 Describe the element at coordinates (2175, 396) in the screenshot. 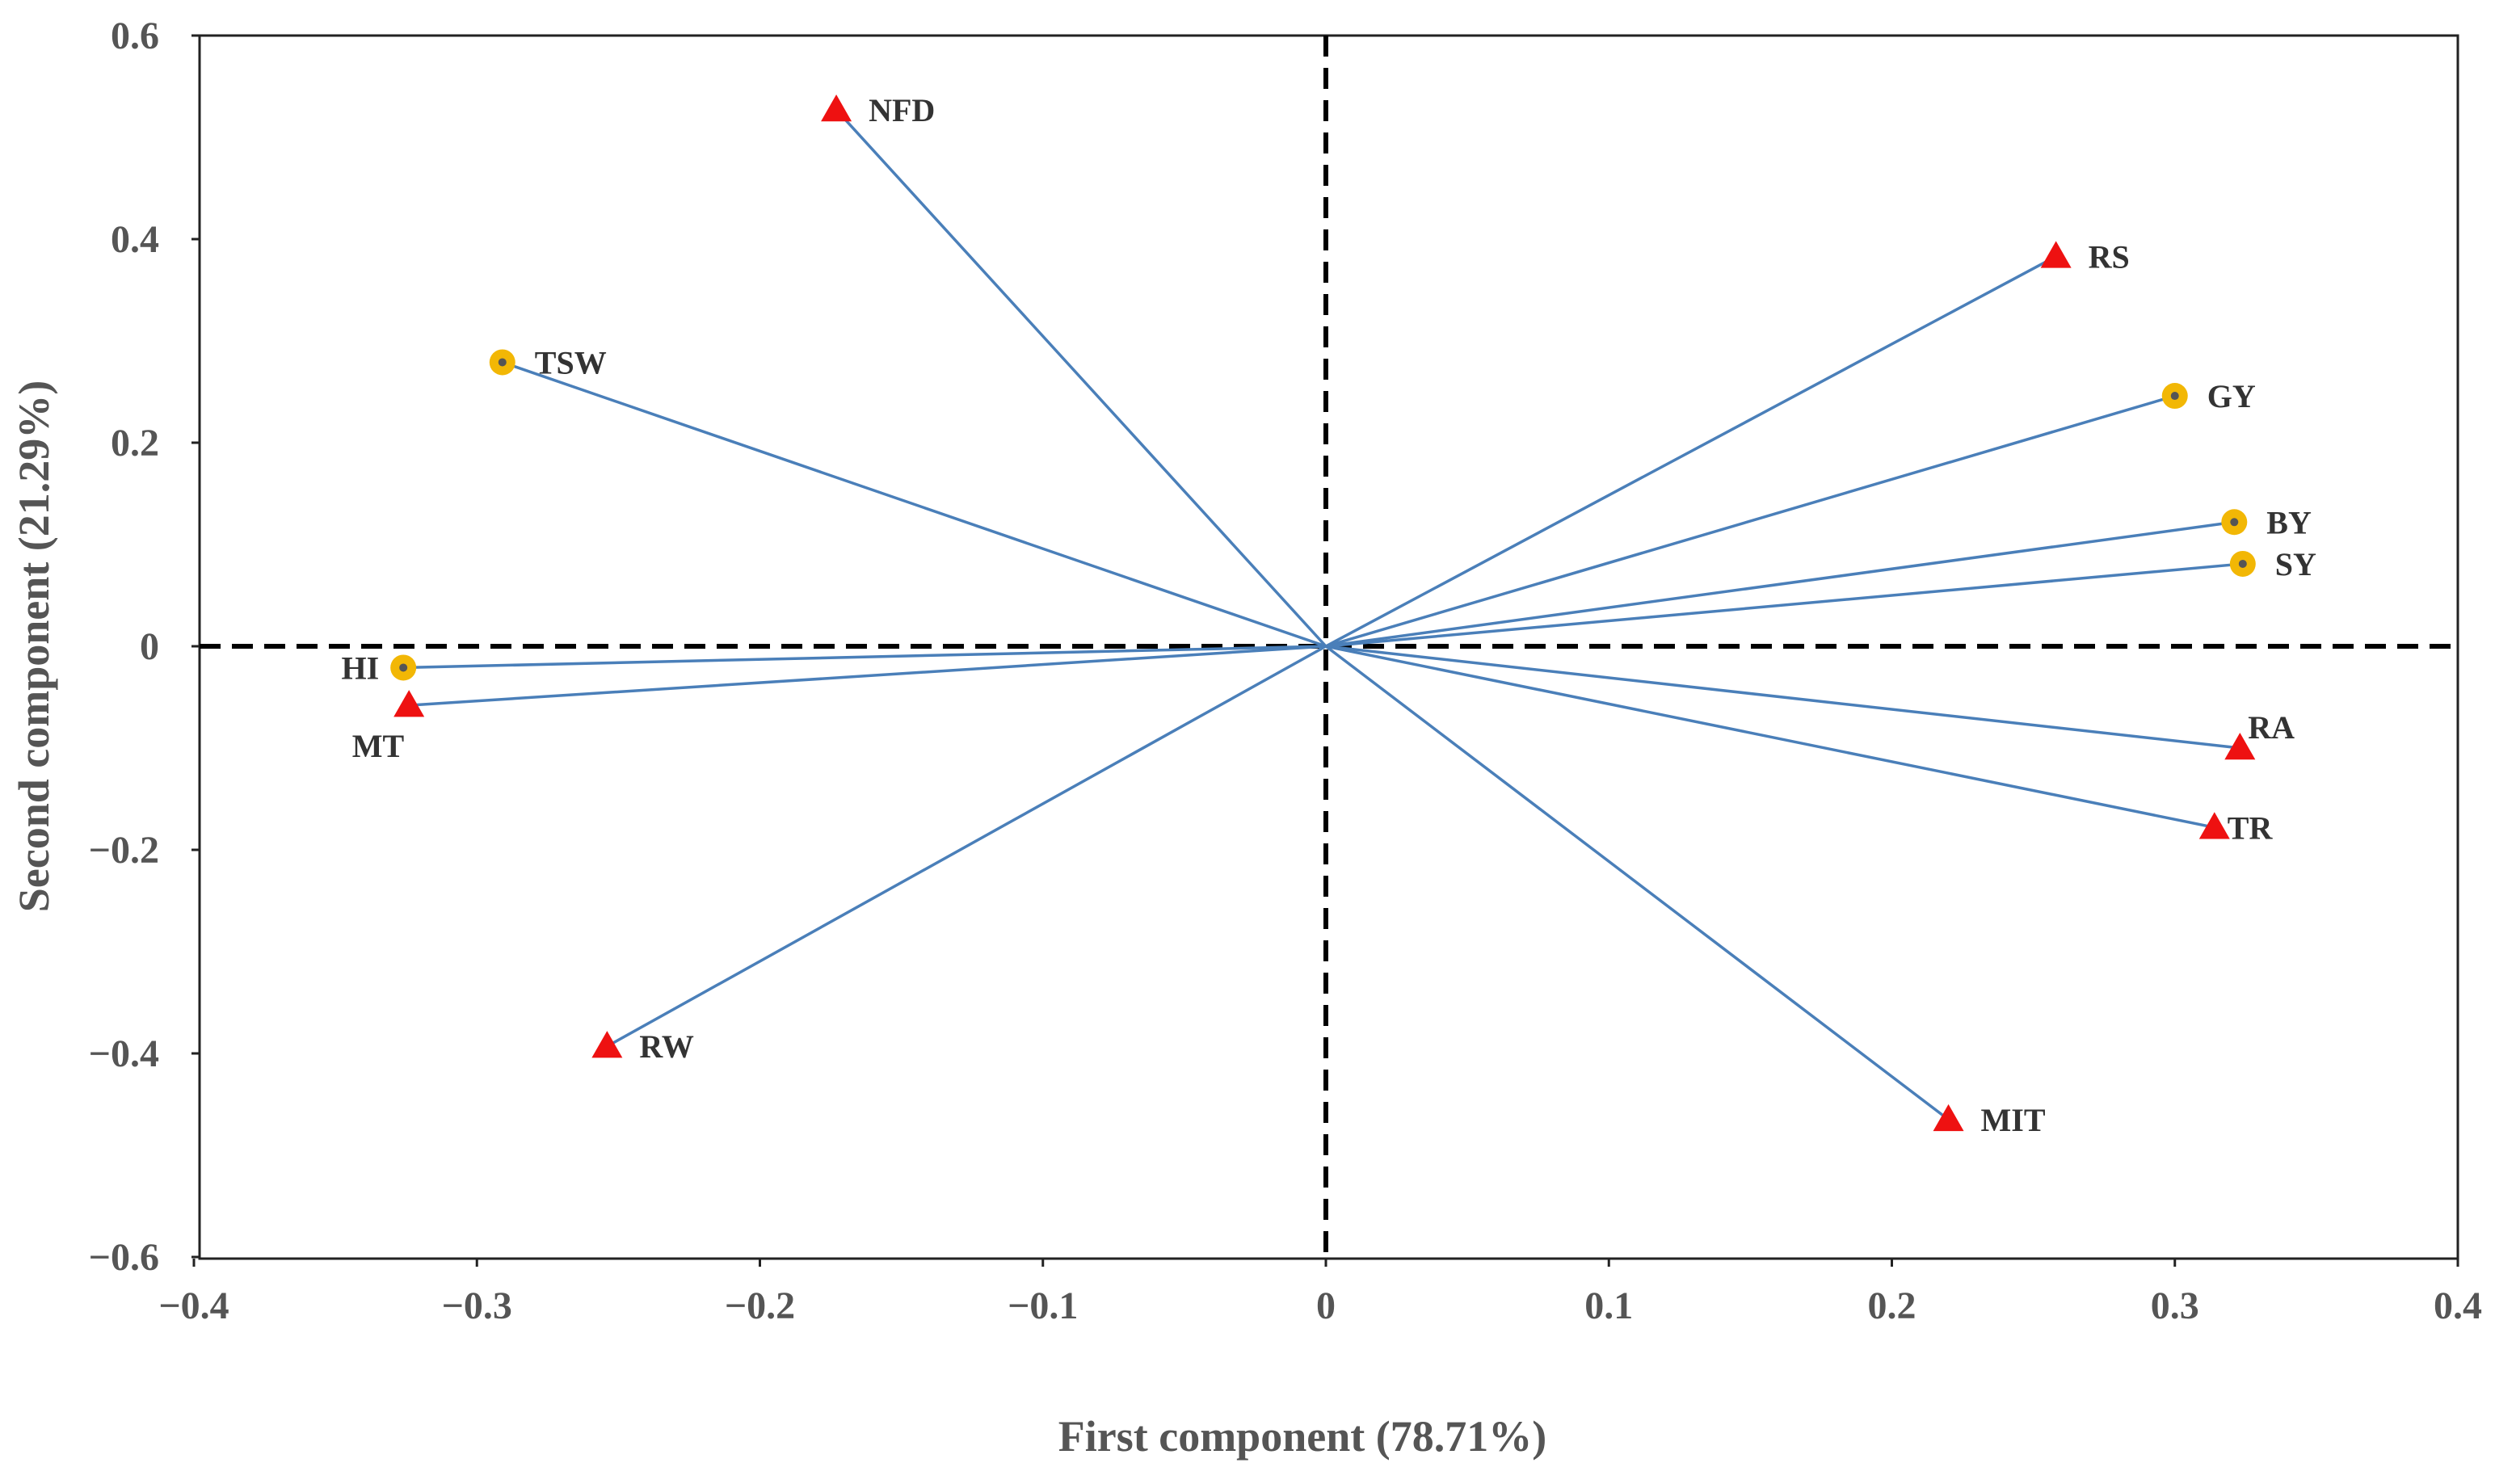

I see `marker-center-gy` at that location.